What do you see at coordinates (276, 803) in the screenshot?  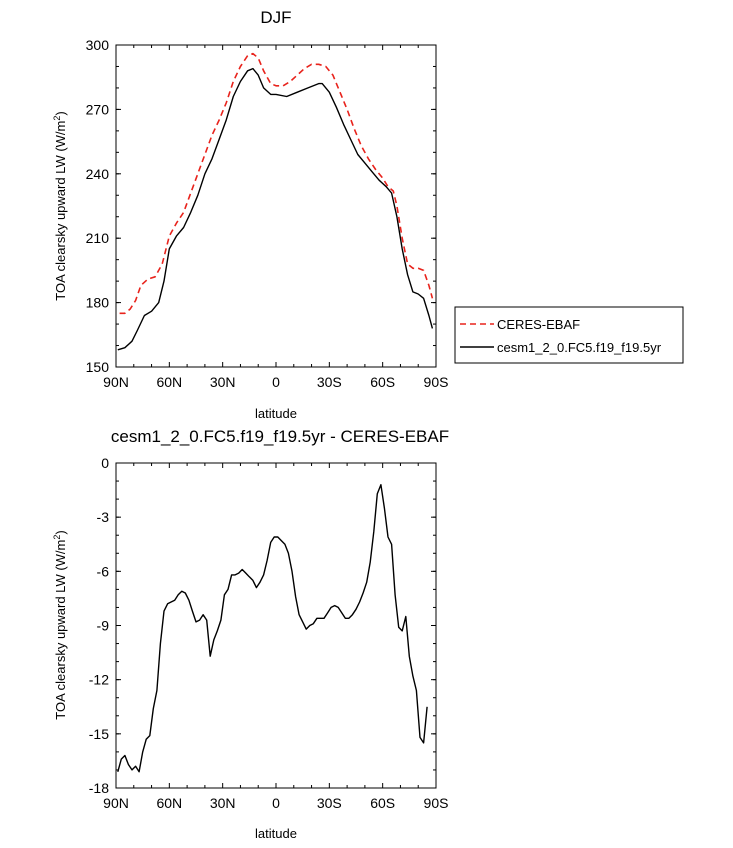 I see `bottom-x-tick-label: 0` at bounding box center [276, 803].